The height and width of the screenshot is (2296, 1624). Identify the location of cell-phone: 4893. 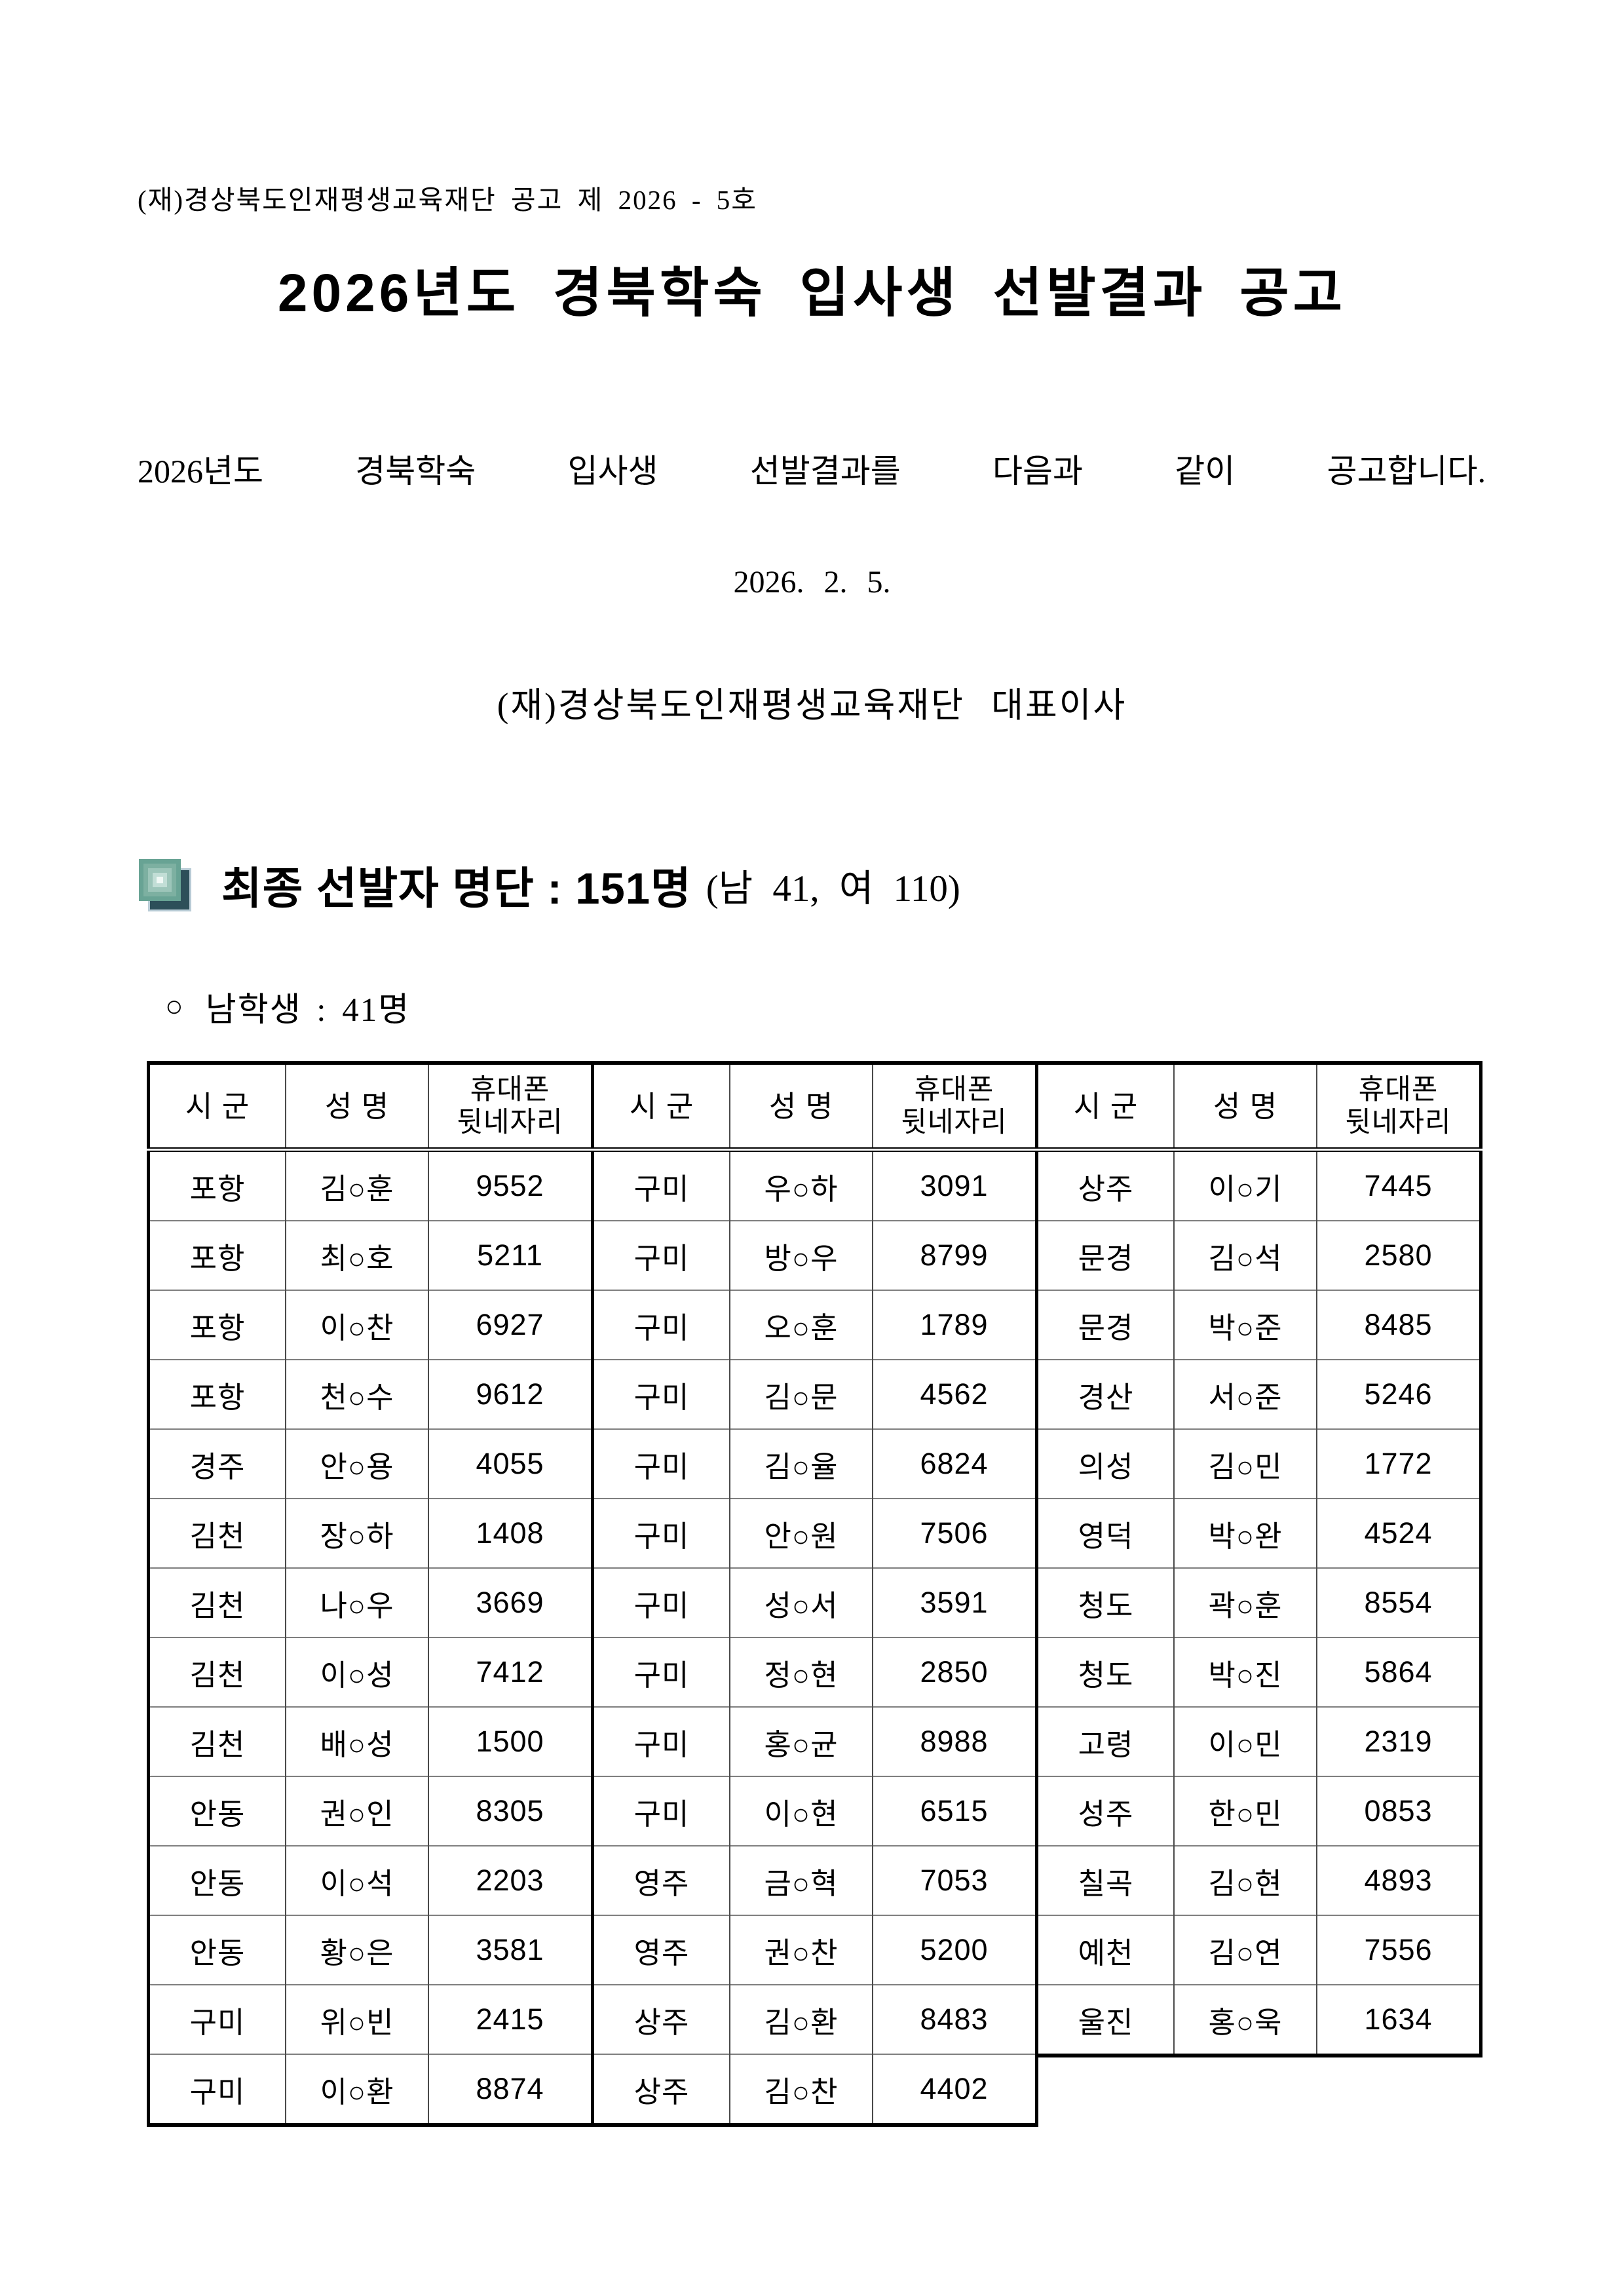
(1398, 1880).